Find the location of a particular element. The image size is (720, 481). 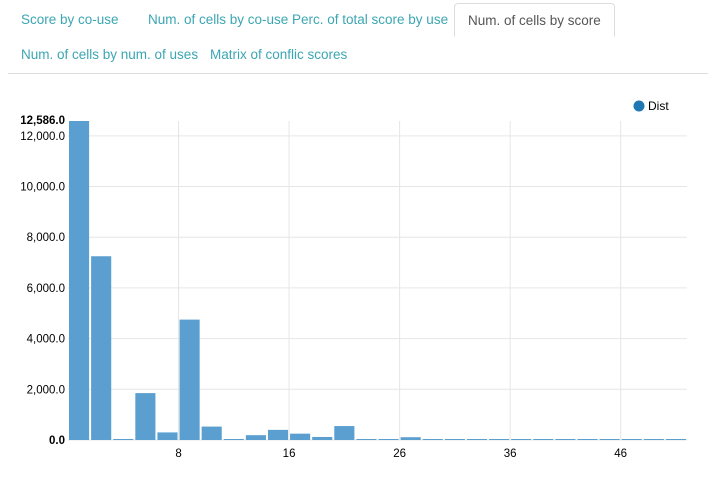

x-tick-label: 46 is located at coordinates (620, 454).